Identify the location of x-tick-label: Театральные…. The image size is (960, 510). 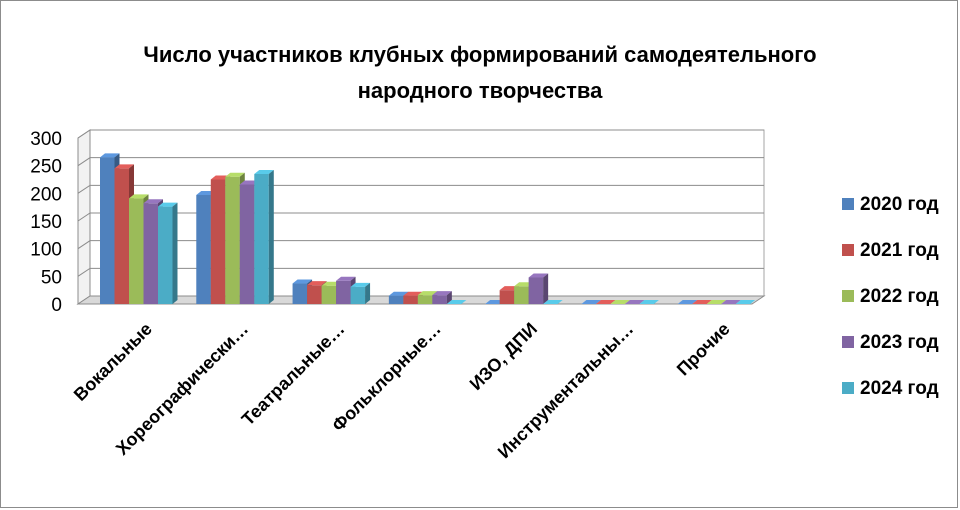
(293, 374).